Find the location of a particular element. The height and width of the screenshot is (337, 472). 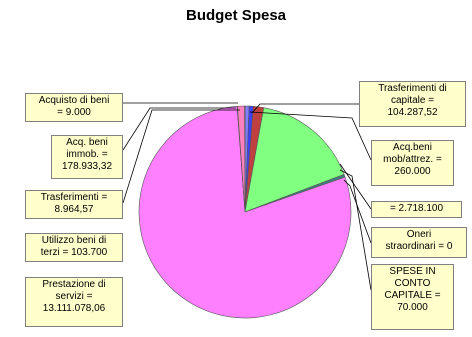

label-trasferimenti: Trasferimenti = 8.964,57 is located at coordinates (74, 204).